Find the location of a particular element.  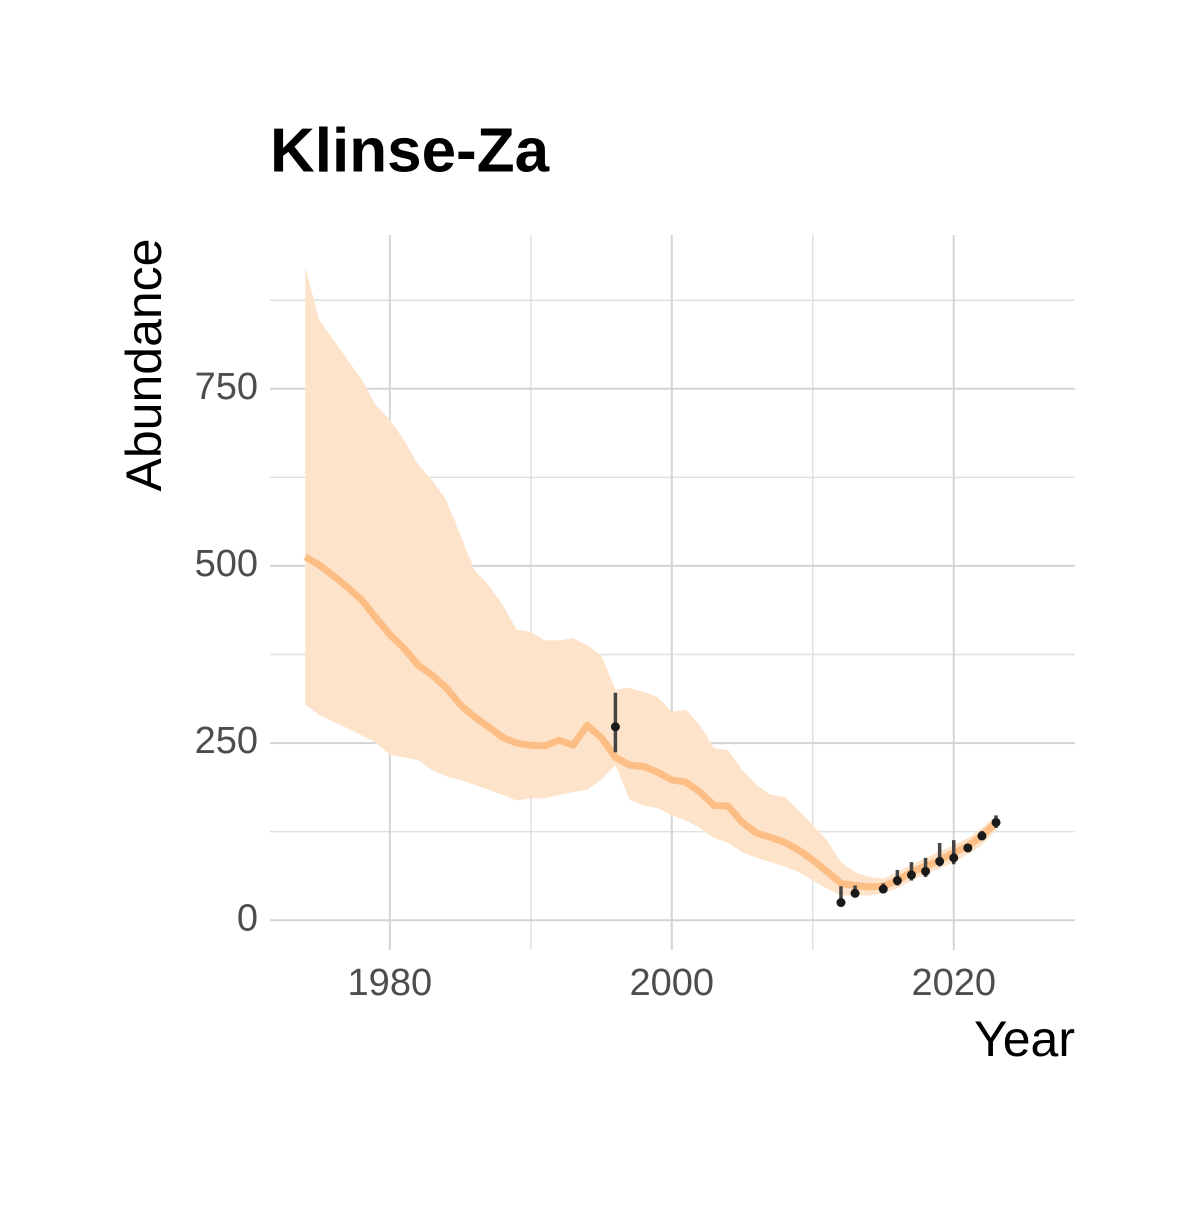

chart-title: Klinse-Za is located at coordinates (410, 150).